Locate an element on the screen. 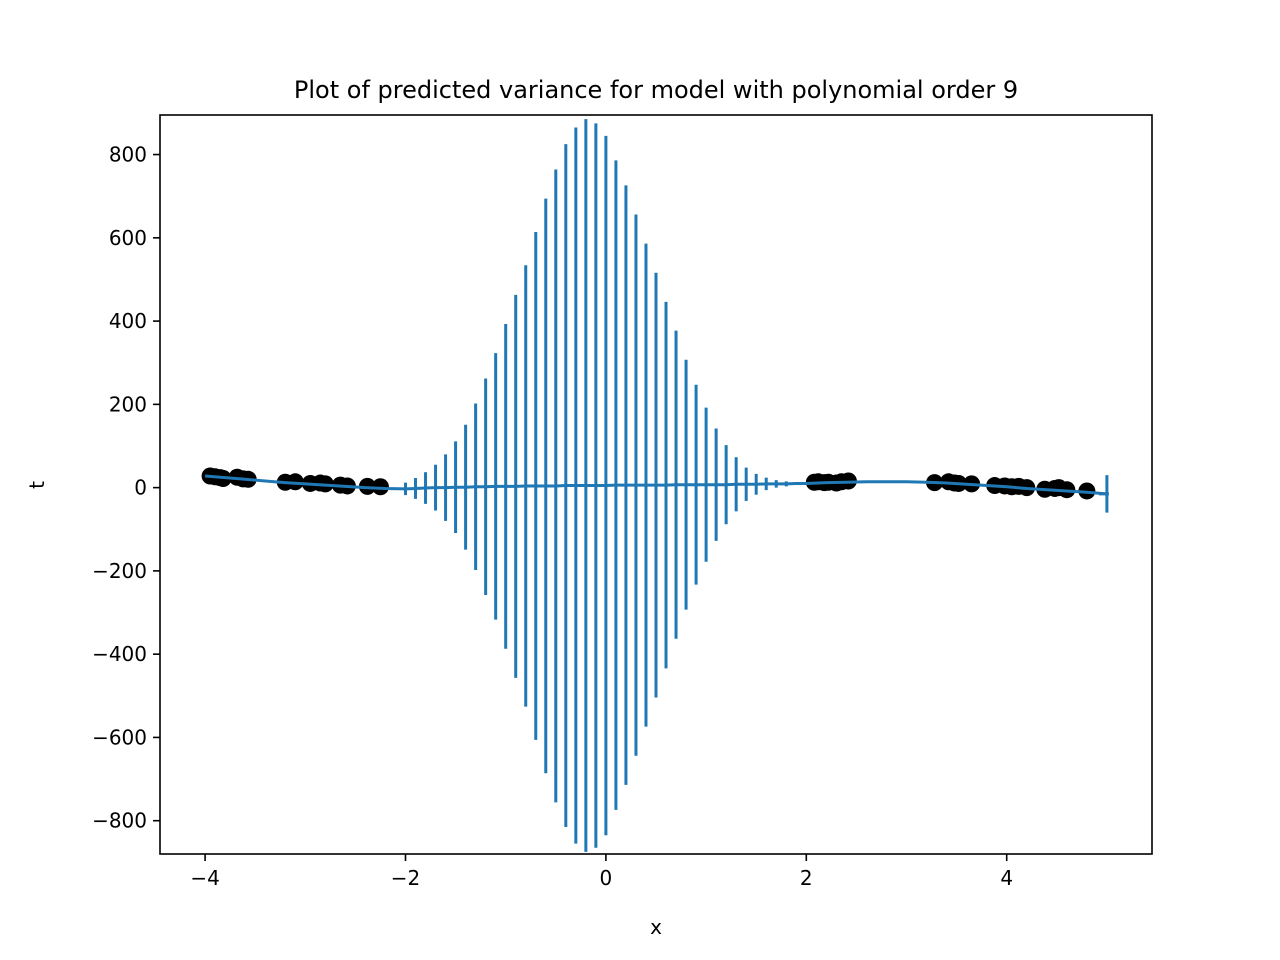  y-tick-label: 0 is located at coordinates (140, 488).